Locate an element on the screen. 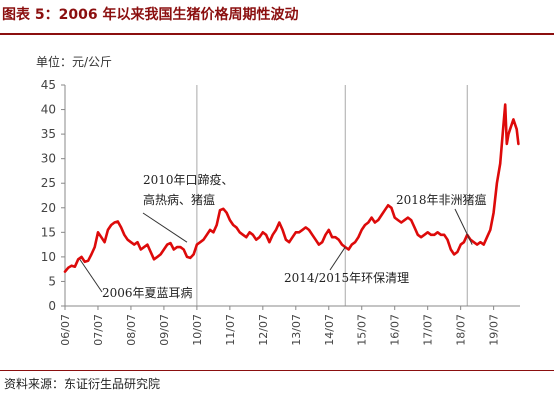  y-tick-label: 5 is located at coordinates (52, 281).